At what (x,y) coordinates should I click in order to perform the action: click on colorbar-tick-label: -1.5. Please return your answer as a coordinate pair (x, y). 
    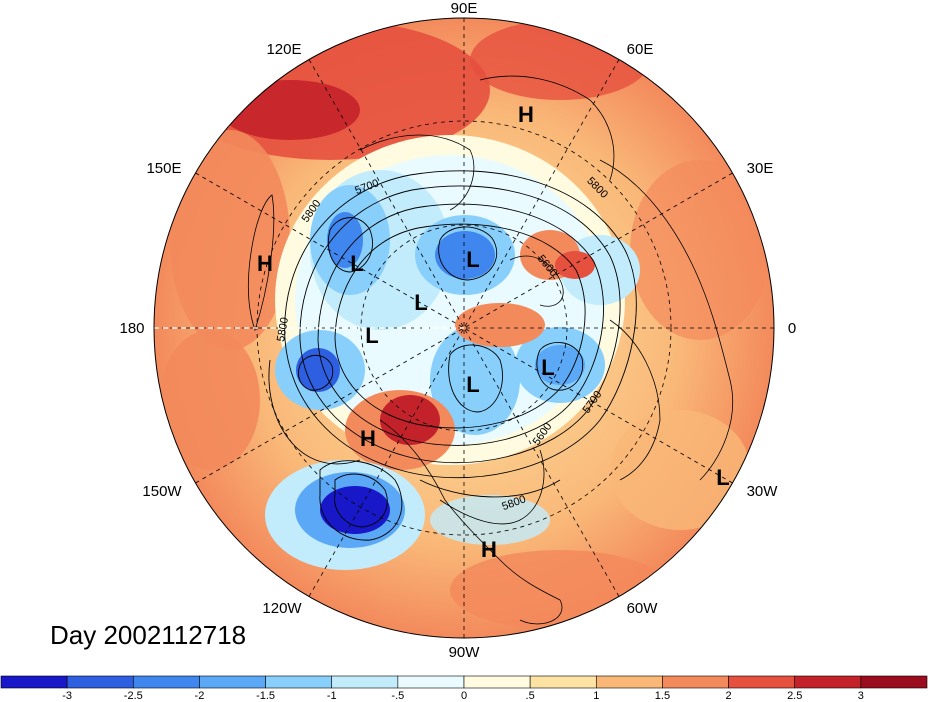
    Looking at the image, I should click on (265, 696).